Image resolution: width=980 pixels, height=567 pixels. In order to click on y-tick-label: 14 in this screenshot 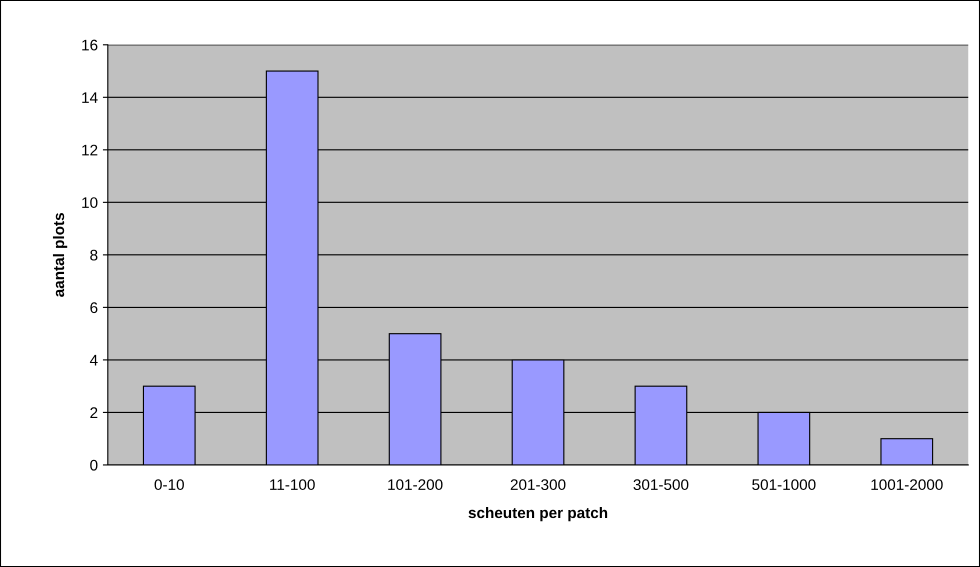, I will do `click(90, 97)`.